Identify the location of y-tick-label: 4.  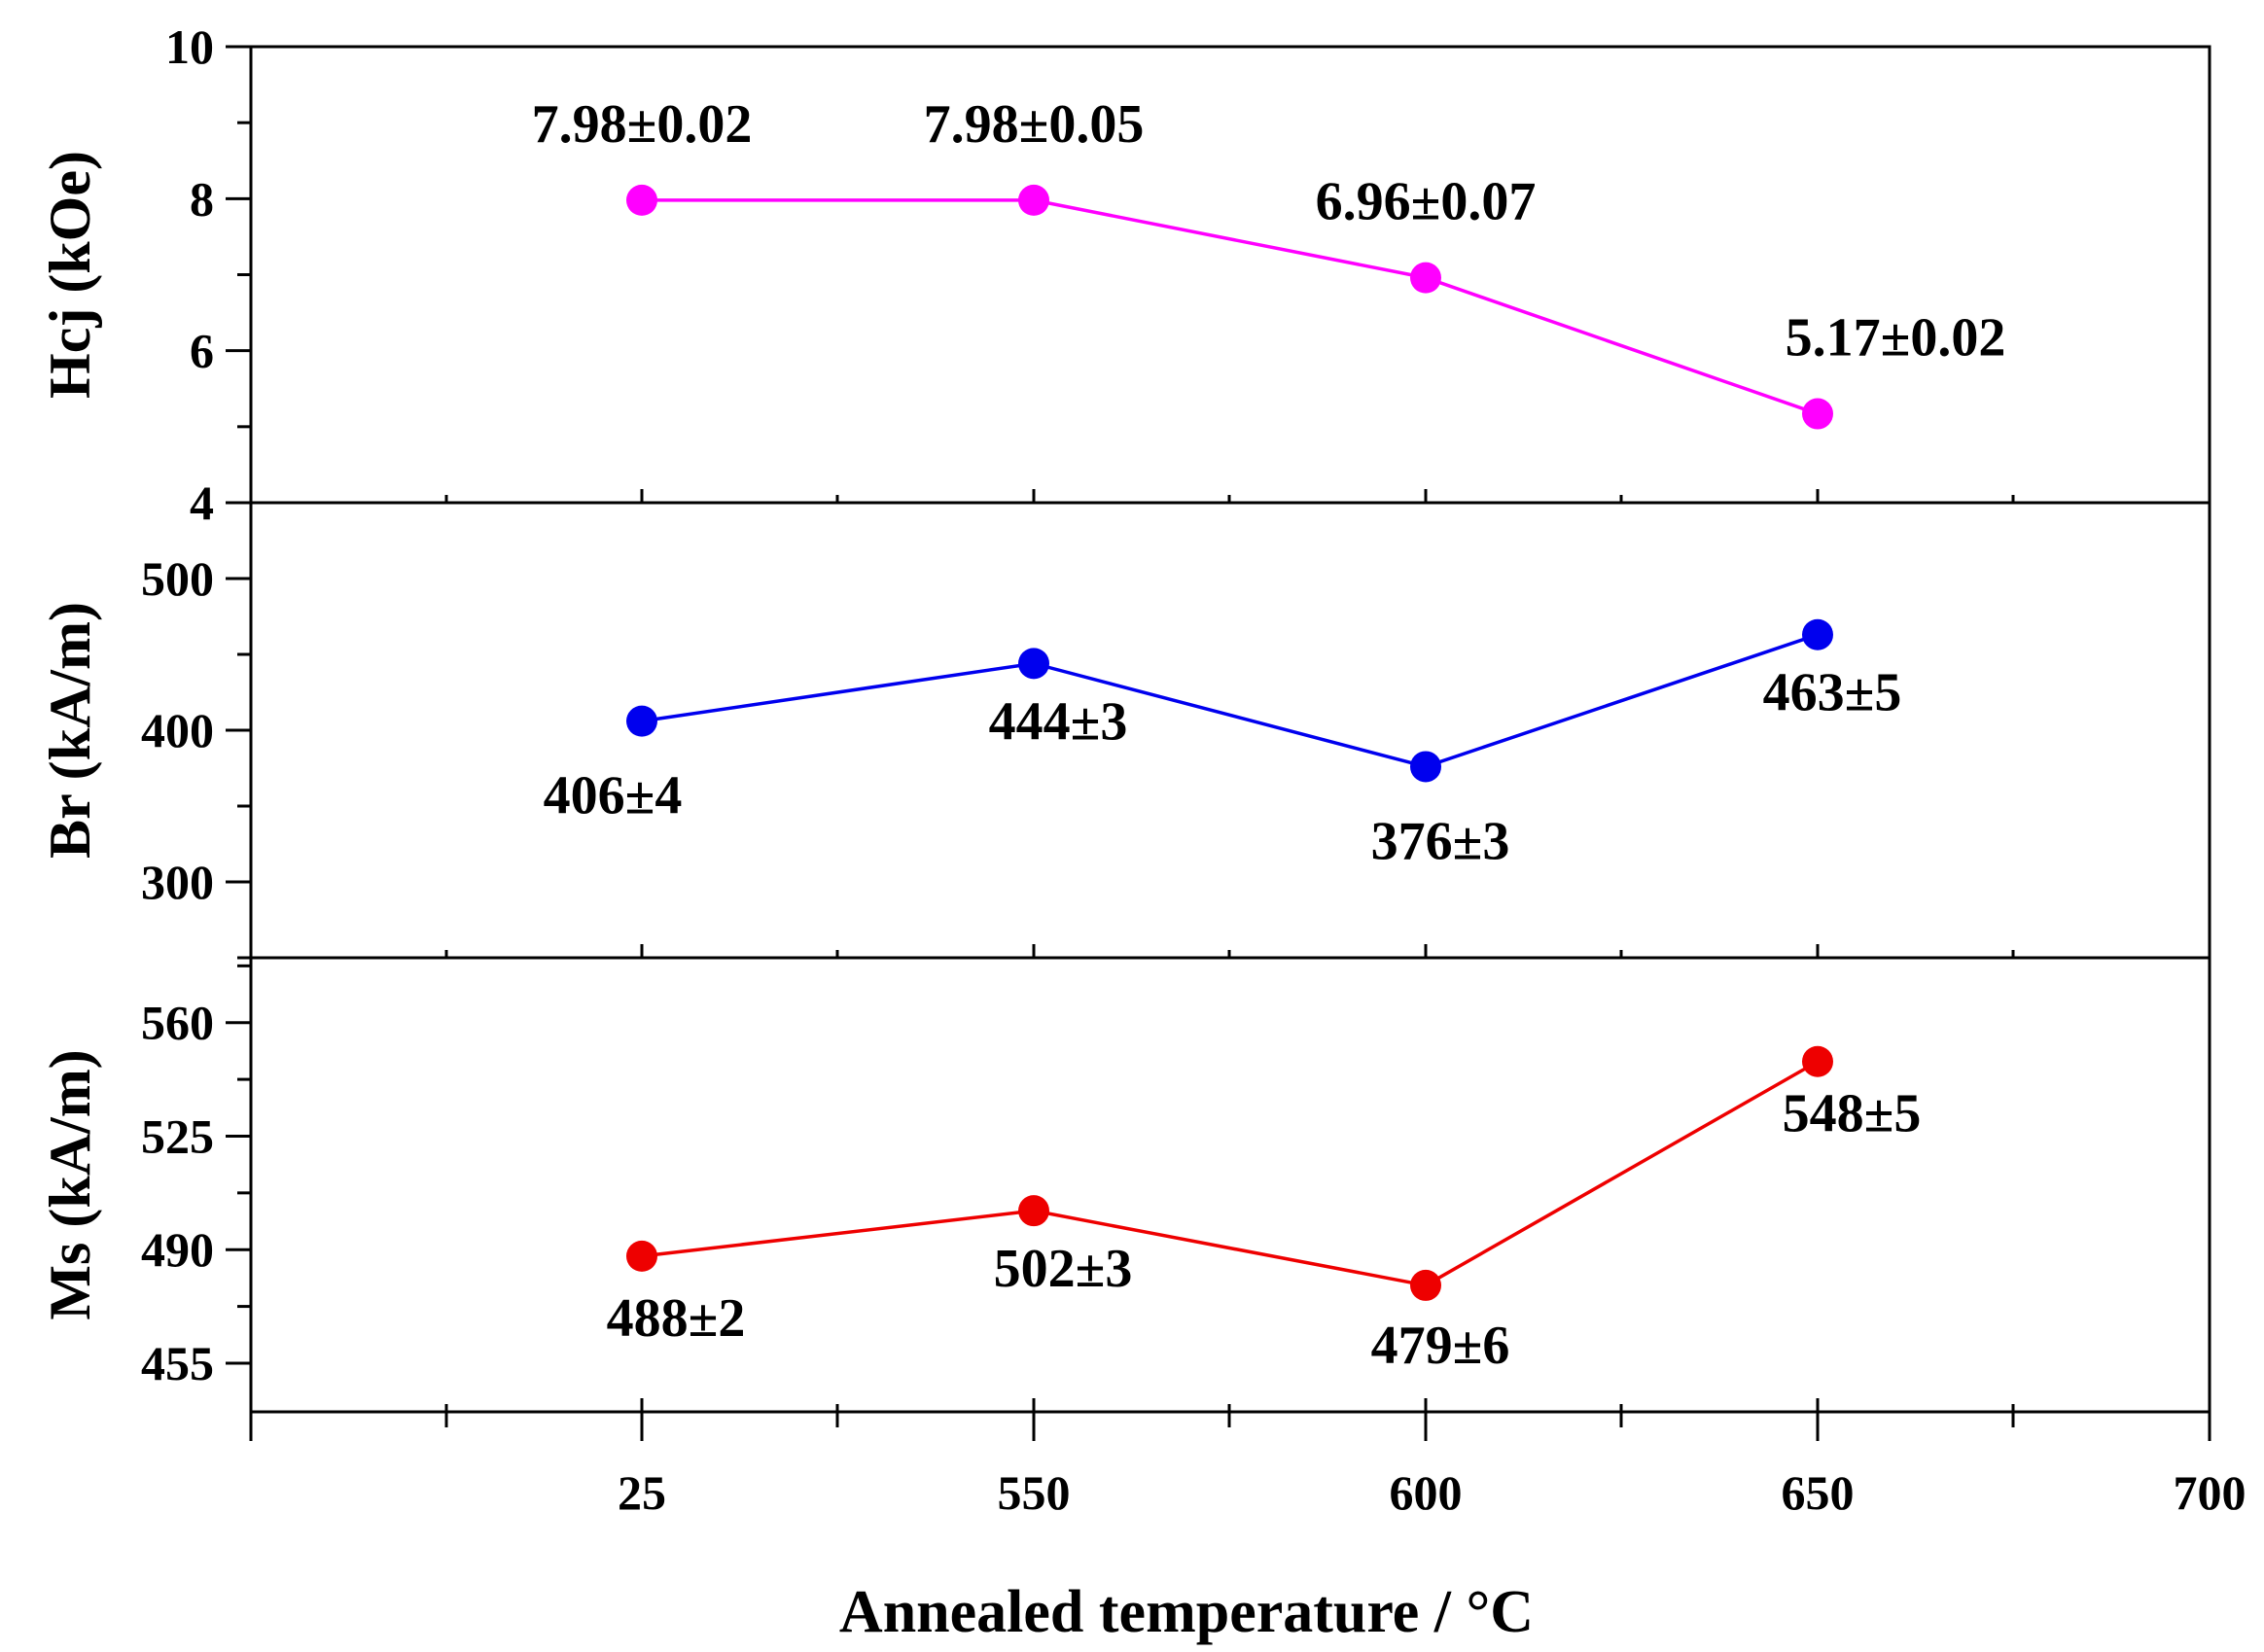
(202, 502).